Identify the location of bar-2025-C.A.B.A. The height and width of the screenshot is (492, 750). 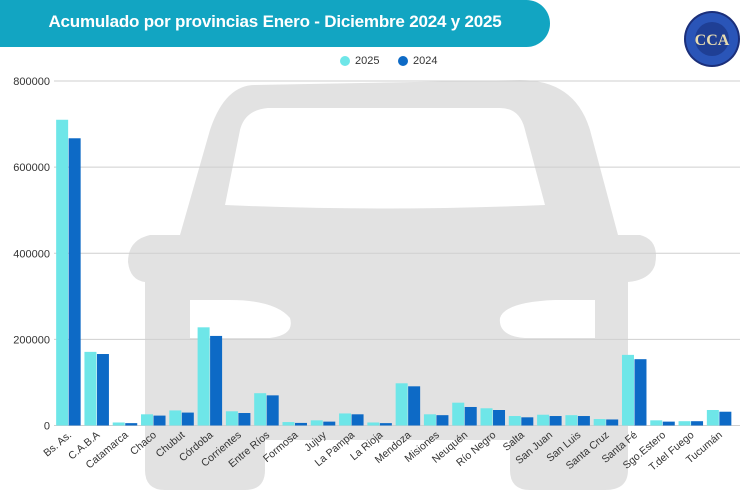
(90, 388).